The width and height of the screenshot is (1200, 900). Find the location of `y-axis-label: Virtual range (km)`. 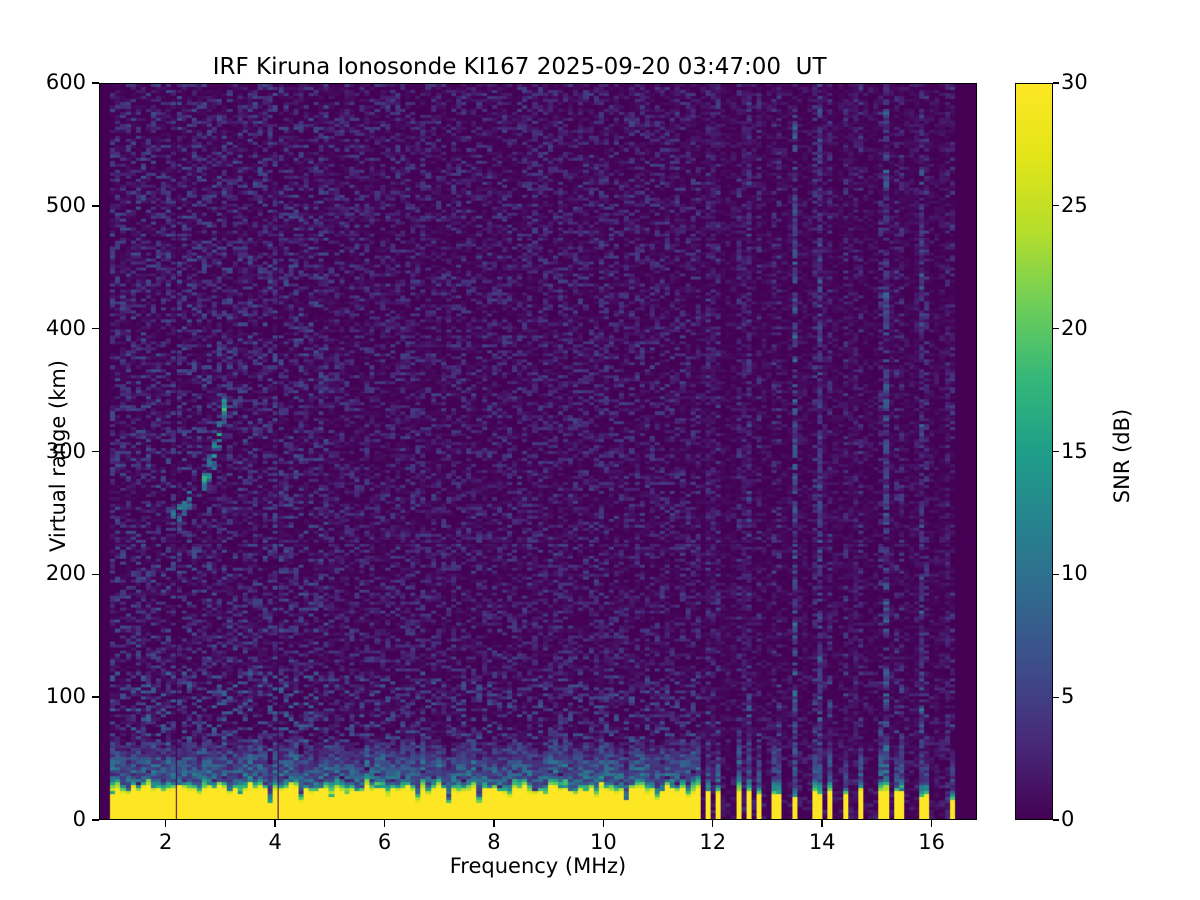

y-axis-label: Virtual range (km) is located at coordinates (58, 456).